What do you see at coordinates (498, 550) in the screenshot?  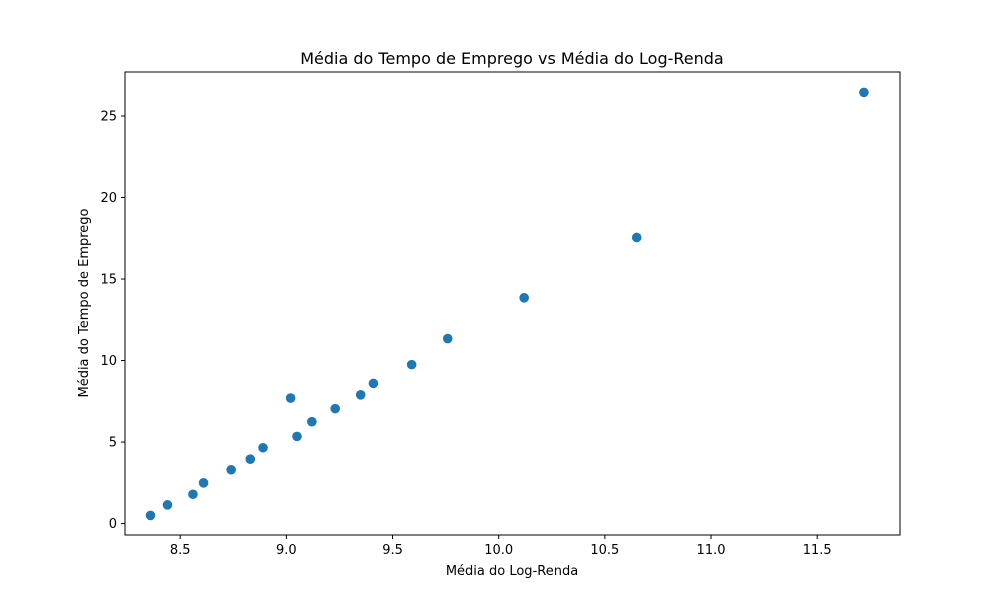 I see `x-tick-label: 10.0` at bounding box center [498, 550].